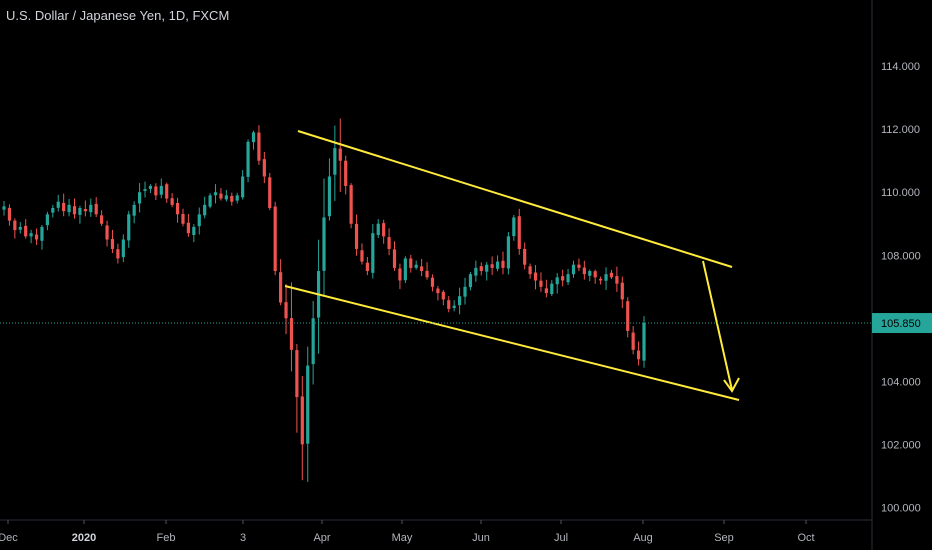 The height and width of the screenshot is (550, 932). I want to click on projection-arrow-shaft, so click(717, 325).